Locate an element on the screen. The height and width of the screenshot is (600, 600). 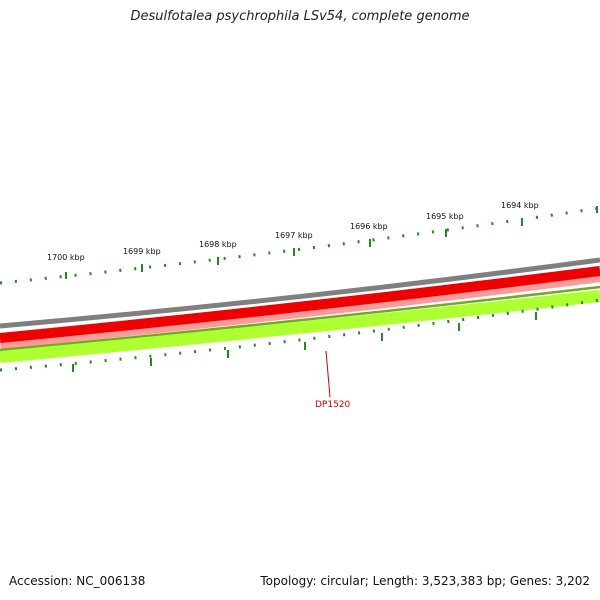
scale-label-1694: 1694 kbp is located at coordinates (520, 205).